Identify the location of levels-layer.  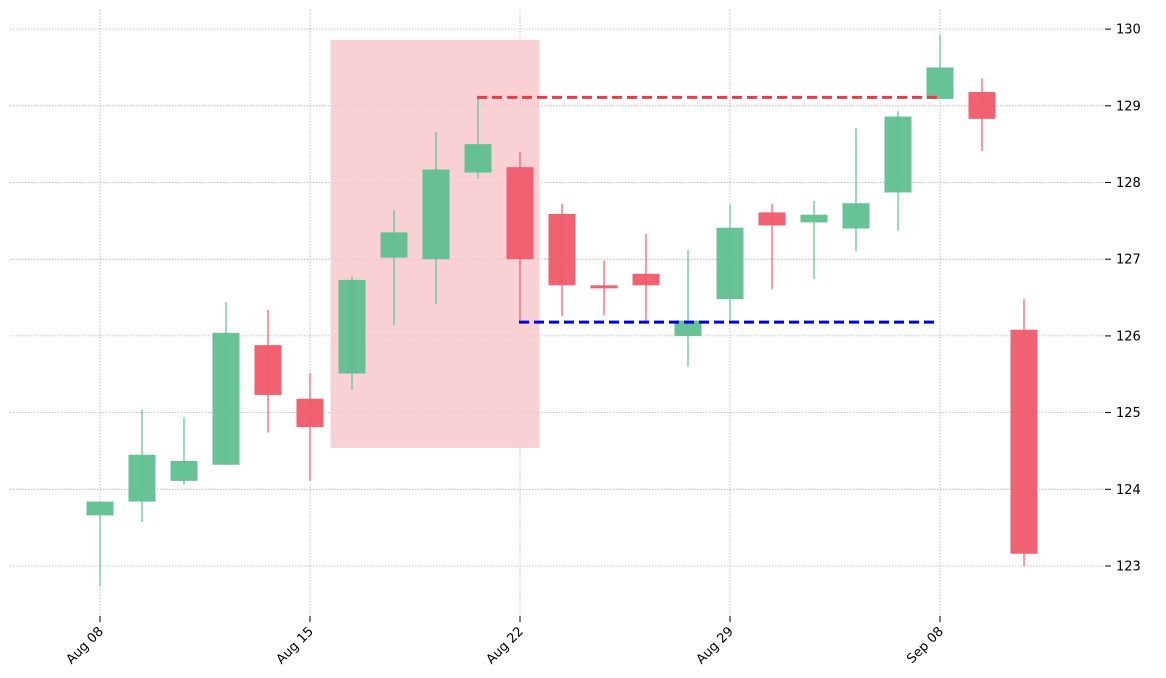
(707, 209).